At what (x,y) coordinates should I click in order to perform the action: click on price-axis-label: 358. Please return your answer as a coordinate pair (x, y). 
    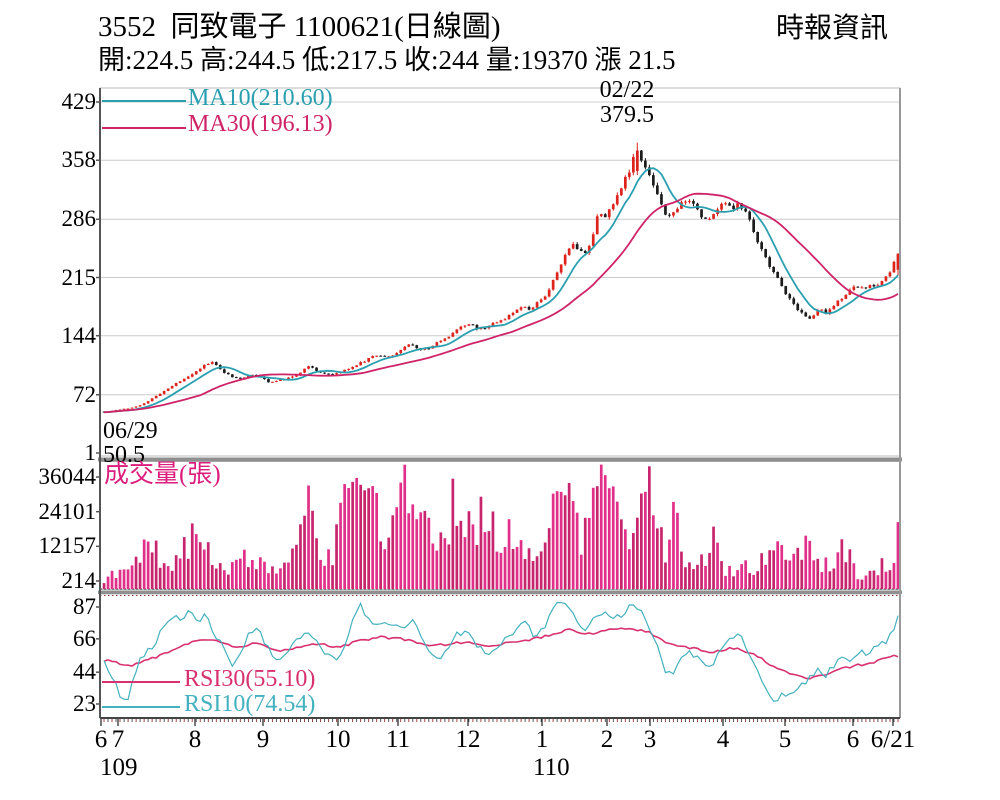
    Looking at the image, I should click on (79, 160).